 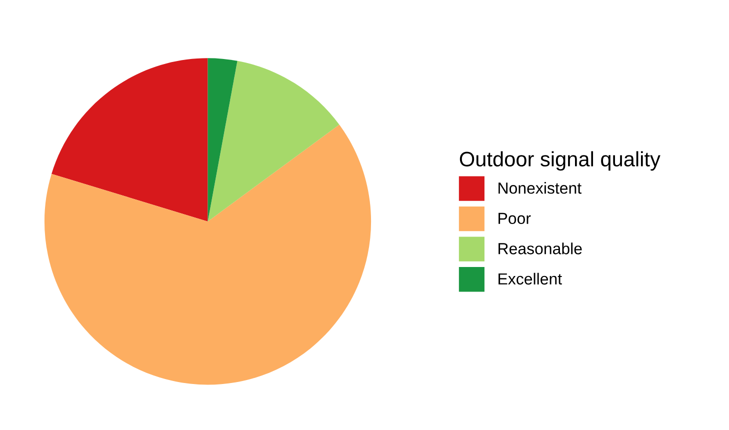 I want to click on legend-label: Poor, so click(x=514, y=218).